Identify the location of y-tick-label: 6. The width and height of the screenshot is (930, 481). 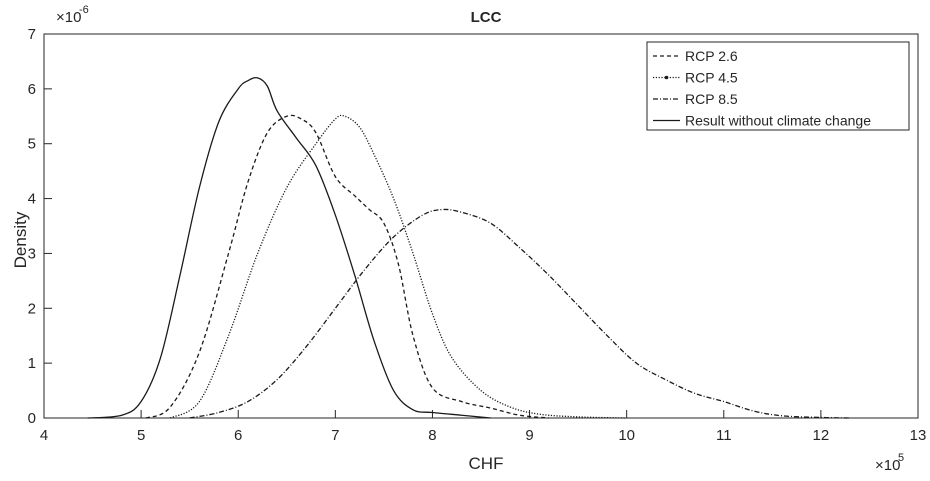
(32, 89).